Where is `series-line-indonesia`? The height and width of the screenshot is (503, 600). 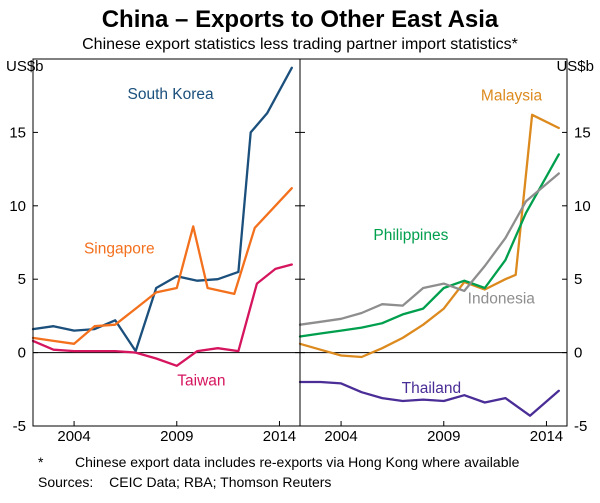
series-line-indonesia is located at coordinates (429, 249).